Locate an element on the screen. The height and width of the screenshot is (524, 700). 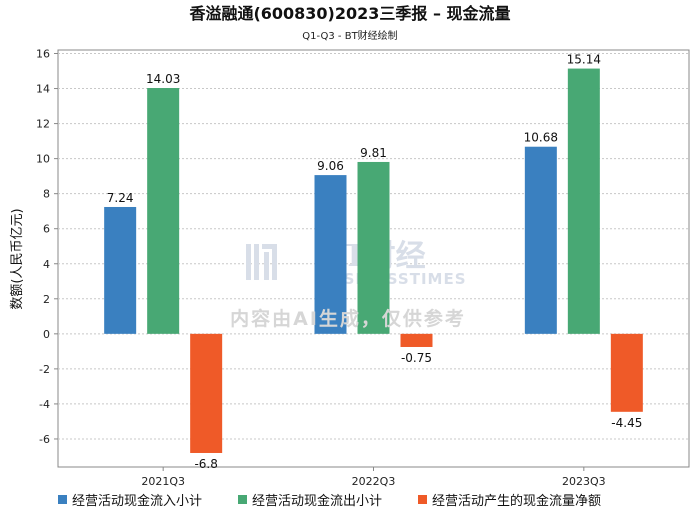
x-category-label: 2022Q3 is located at coordinates (374, 481).